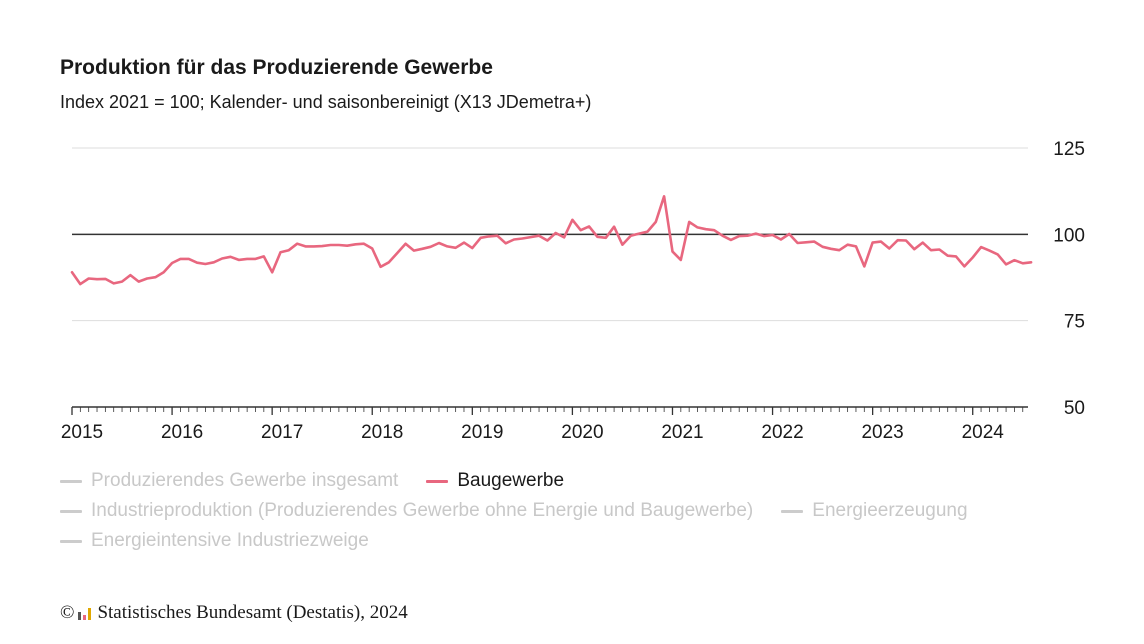 This screenshot has height=644, width=1144. I want to click on legend-item-energieerzeugung: Energieerzeugung, so click(874, 511).